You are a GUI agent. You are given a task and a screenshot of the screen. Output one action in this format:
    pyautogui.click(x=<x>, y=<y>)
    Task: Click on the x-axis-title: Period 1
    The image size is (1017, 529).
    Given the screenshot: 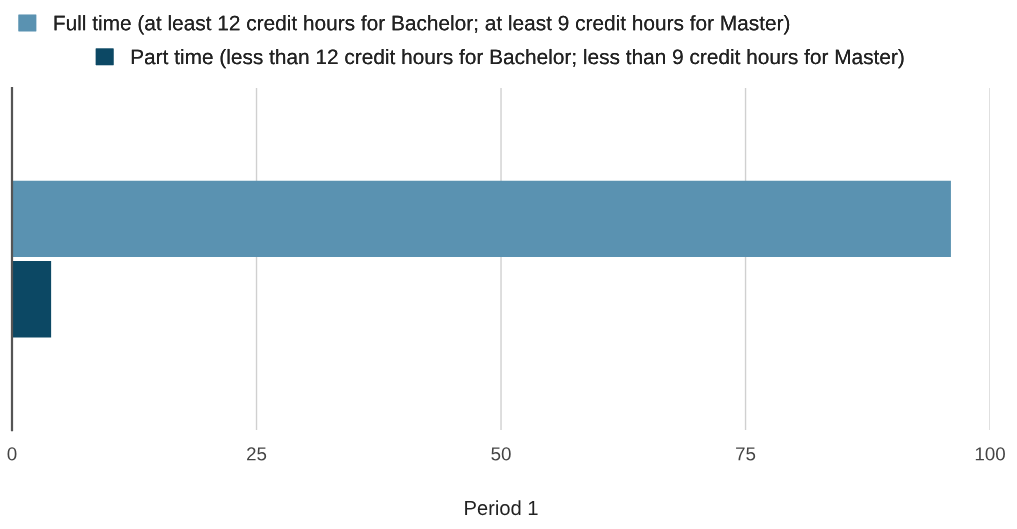 What is the action you would take?
    pyautogui.click(x=501, y=508)
    